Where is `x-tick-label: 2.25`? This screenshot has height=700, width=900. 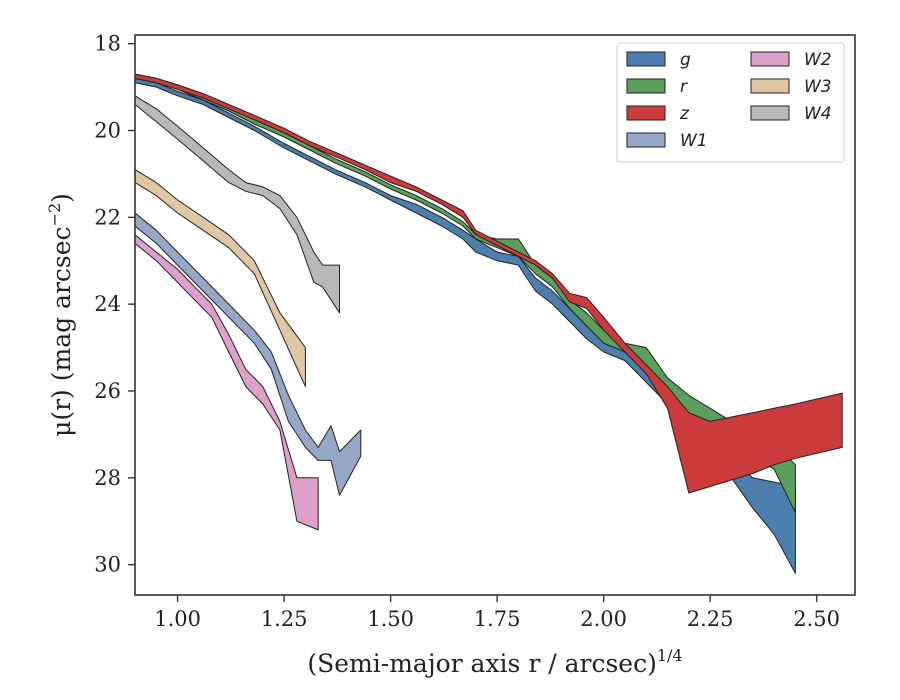 x-tick-label: 2.25 is located at coordinates (710, 619).